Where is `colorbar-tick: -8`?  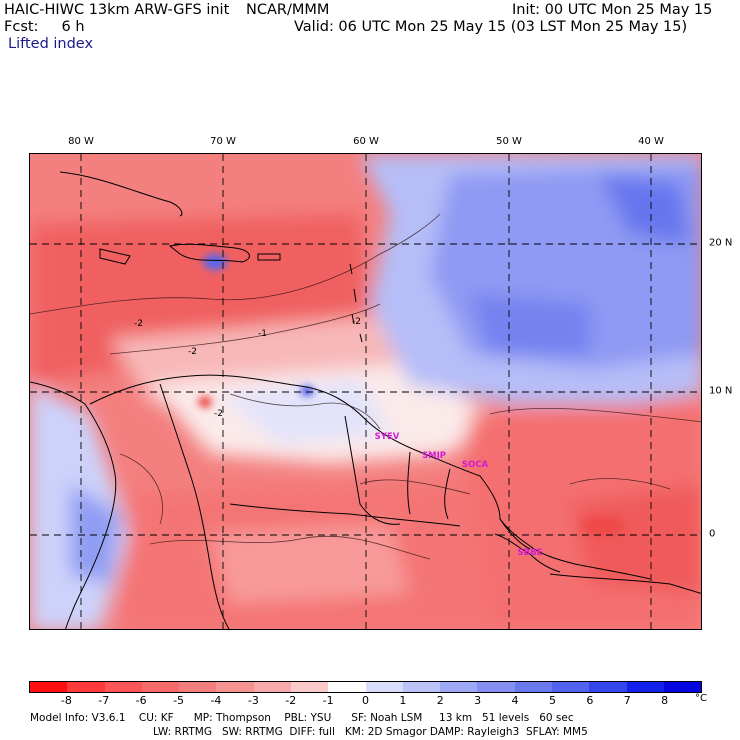 colorbar-tick: -8 is located at coordinates (66, 700).